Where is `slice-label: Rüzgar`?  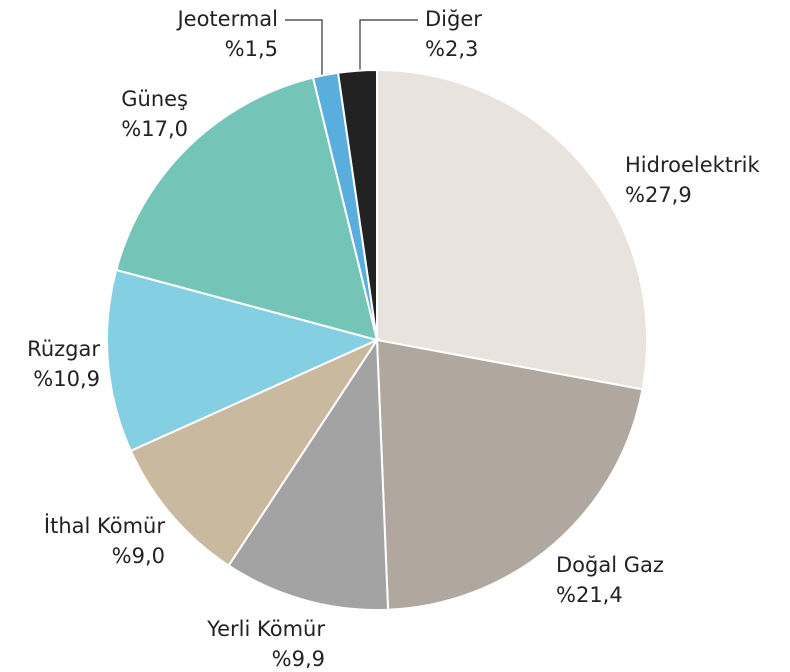 slice-label: Rüzgar is located at coordinates (63, 349).